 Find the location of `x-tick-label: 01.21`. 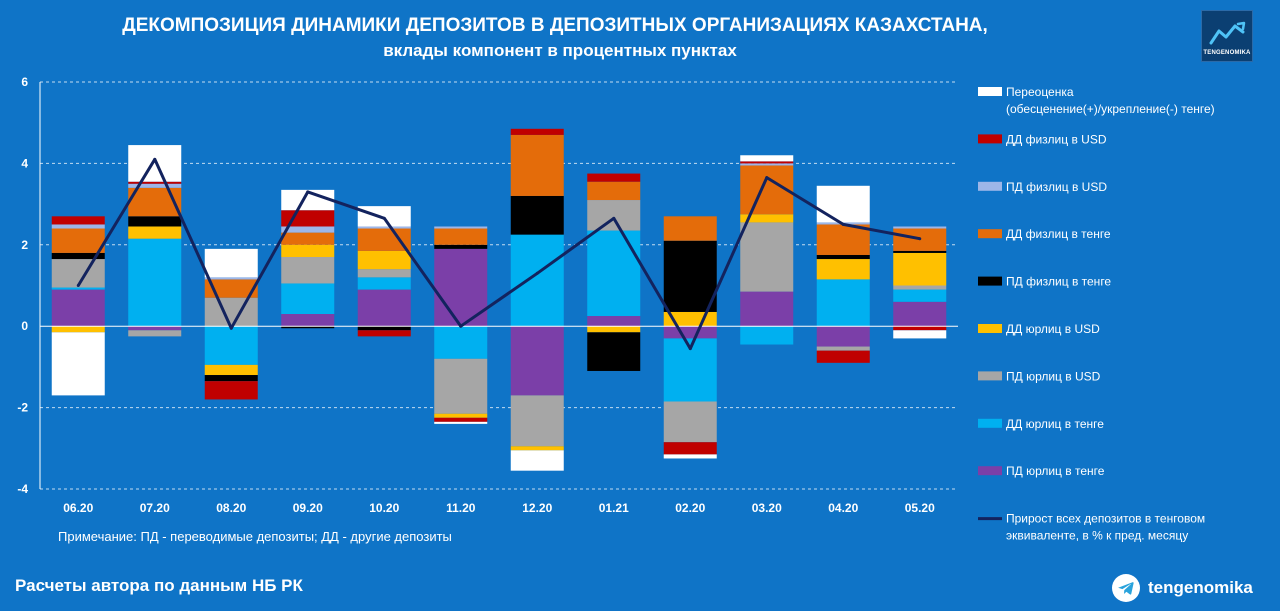

x-tick-label: 01.21 is located at coordinates (614, 508).